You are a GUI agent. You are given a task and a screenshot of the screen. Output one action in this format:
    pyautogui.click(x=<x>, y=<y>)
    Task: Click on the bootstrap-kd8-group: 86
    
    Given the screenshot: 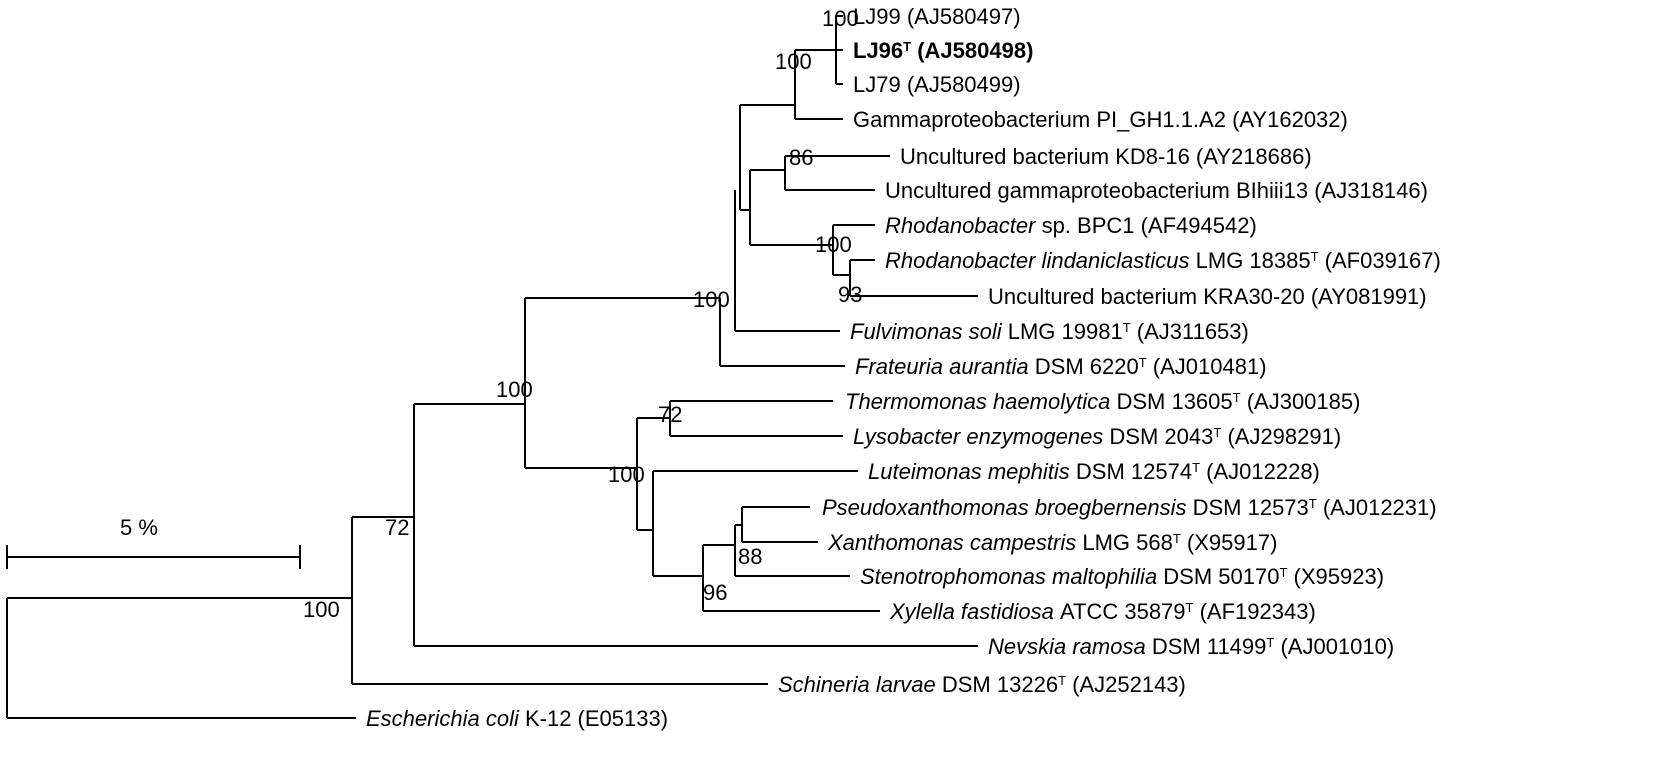 What is the action you would take?
    pyautogui.click(x=801, y=157)
    